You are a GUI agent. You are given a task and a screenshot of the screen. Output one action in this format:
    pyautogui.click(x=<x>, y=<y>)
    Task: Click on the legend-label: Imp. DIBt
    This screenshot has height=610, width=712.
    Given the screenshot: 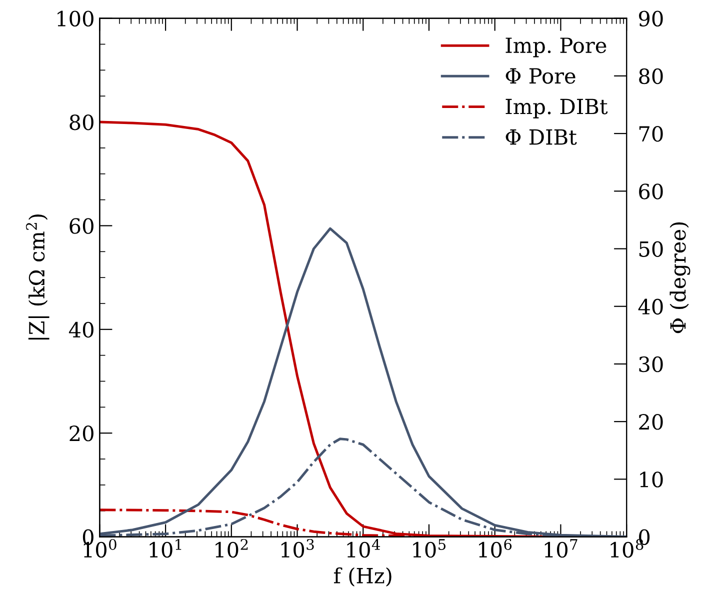 What is the action you would take?
    pyautogui.click(x=557, y=108)
    